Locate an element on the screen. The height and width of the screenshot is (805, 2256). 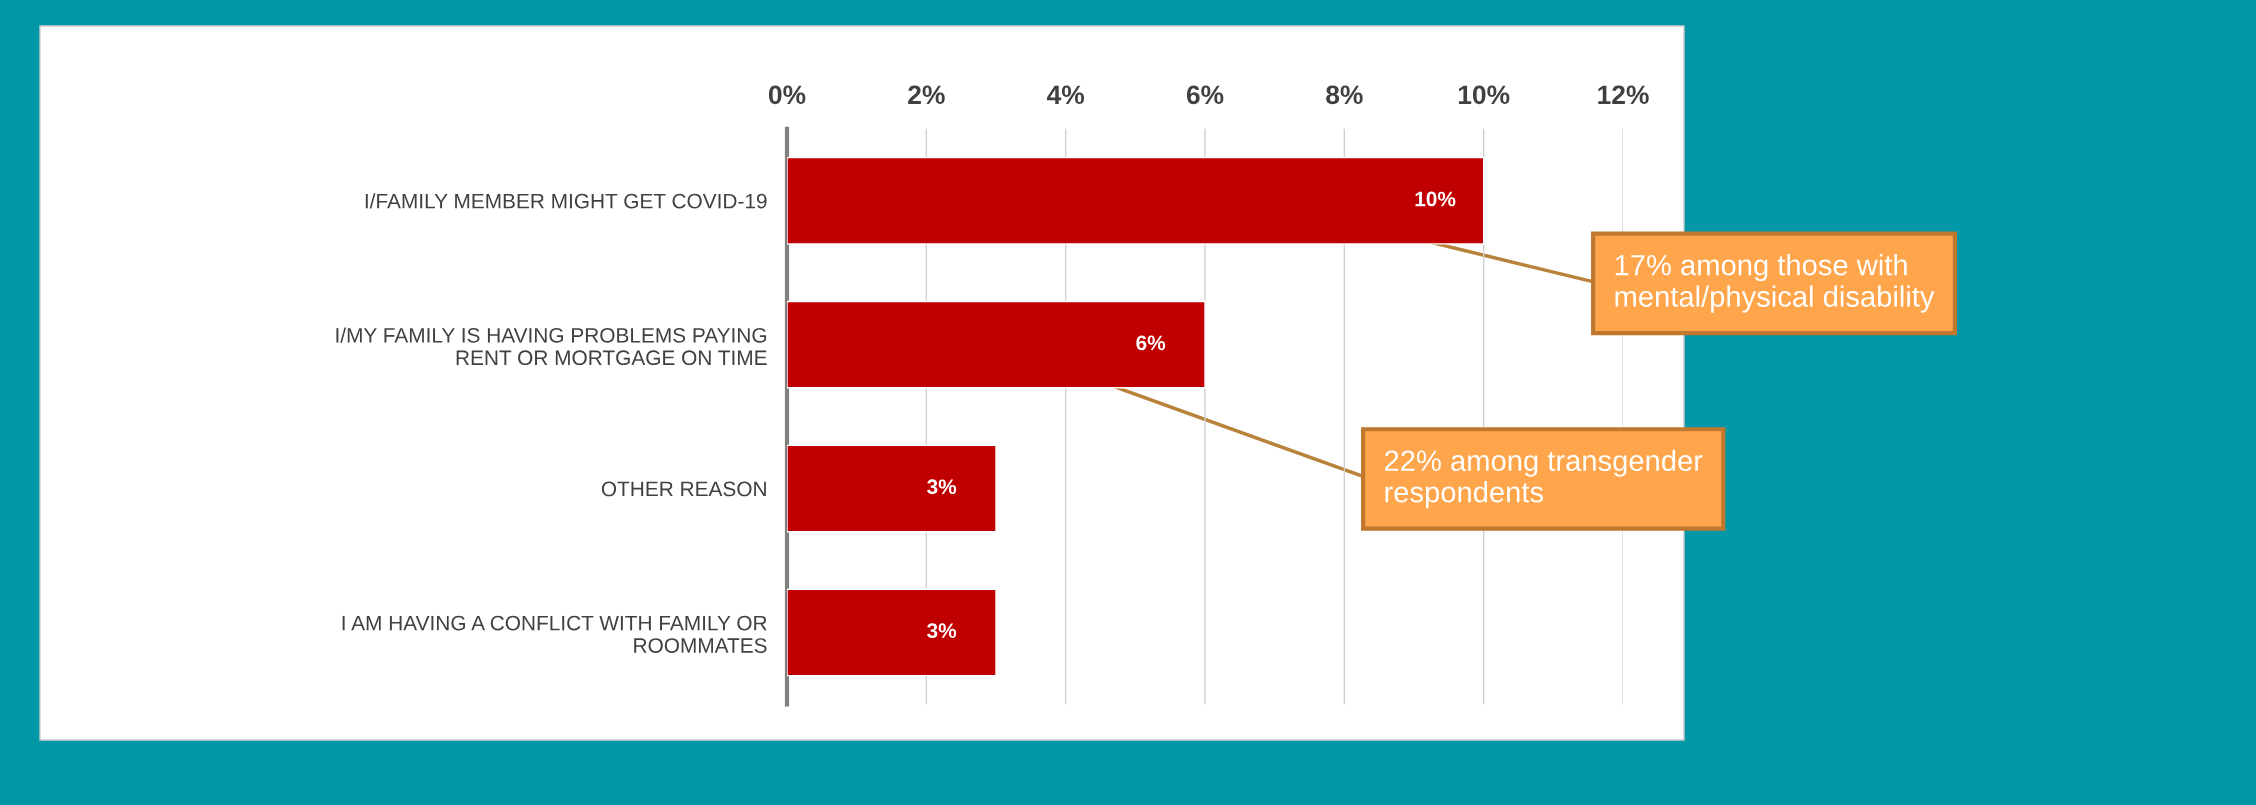
y-tick-label: OTHER REASON is located at coordinates (683, 489).